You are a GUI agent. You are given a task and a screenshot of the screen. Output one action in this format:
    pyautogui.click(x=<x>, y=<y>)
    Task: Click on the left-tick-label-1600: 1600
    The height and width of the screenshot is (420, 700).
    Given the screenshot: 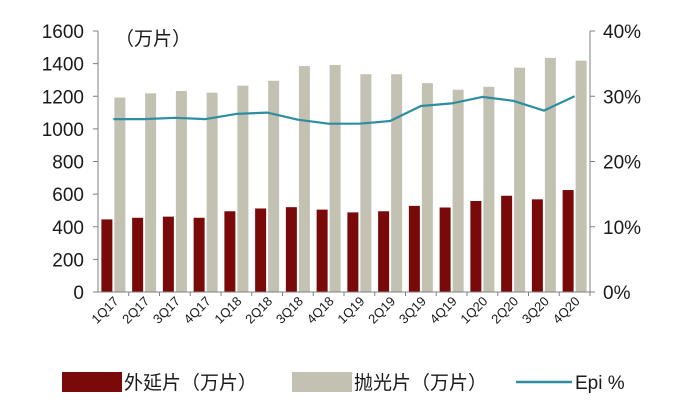 What is the action you would take?
    pyautogui.click(x=63, y=32)
    